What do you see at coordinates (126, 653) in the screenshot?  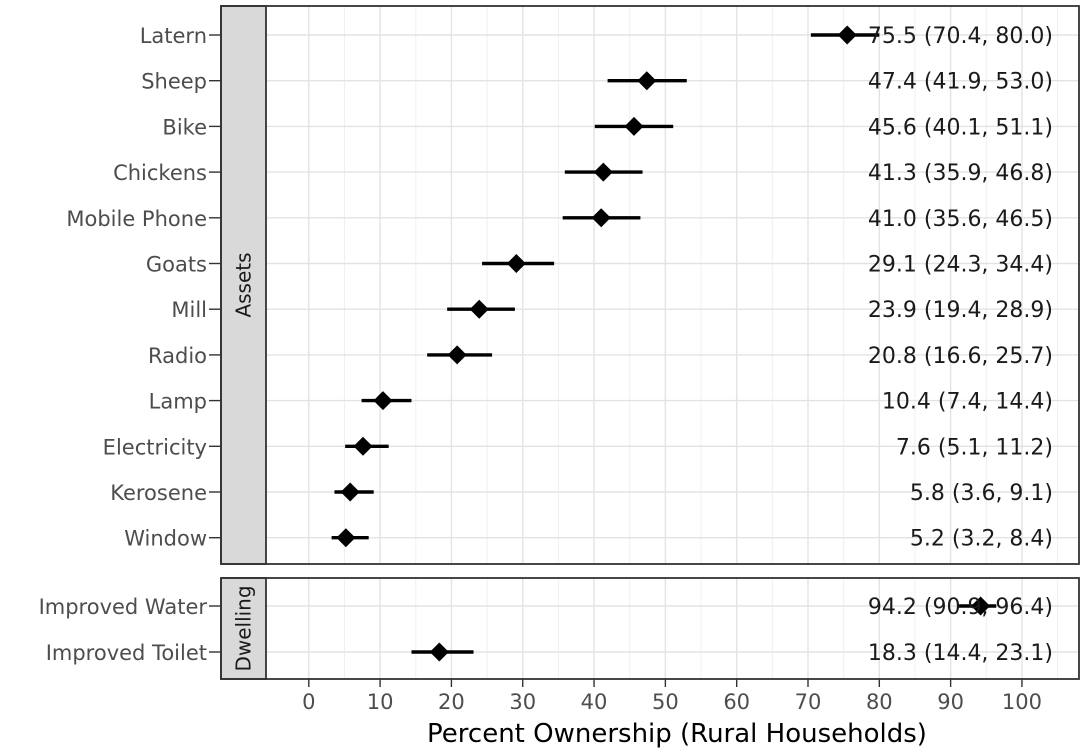 I see `row-label: Improved Toilet` at bounding box center [126, 653].